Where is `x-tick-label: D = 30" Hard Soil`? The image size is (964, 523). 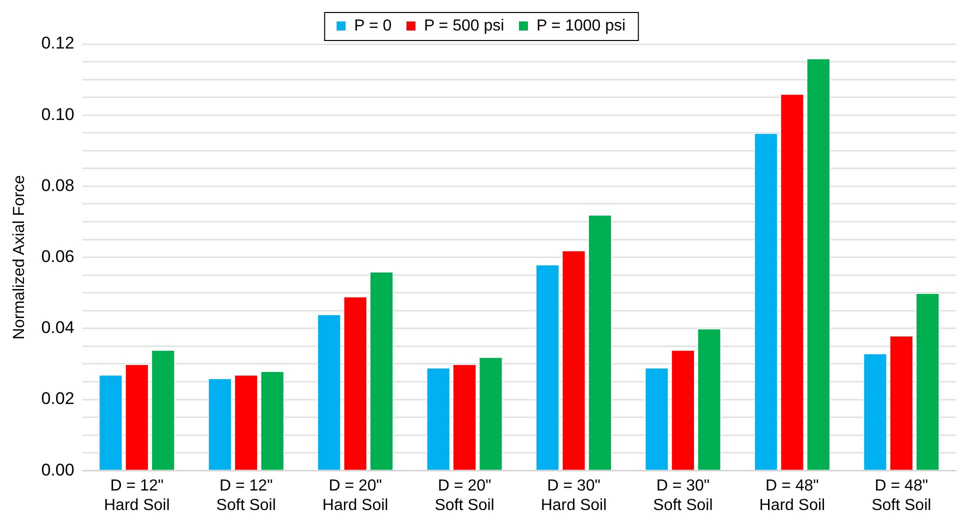
x-tick-label: D = 30" Hard Soil is located at coordinates (573, 496).